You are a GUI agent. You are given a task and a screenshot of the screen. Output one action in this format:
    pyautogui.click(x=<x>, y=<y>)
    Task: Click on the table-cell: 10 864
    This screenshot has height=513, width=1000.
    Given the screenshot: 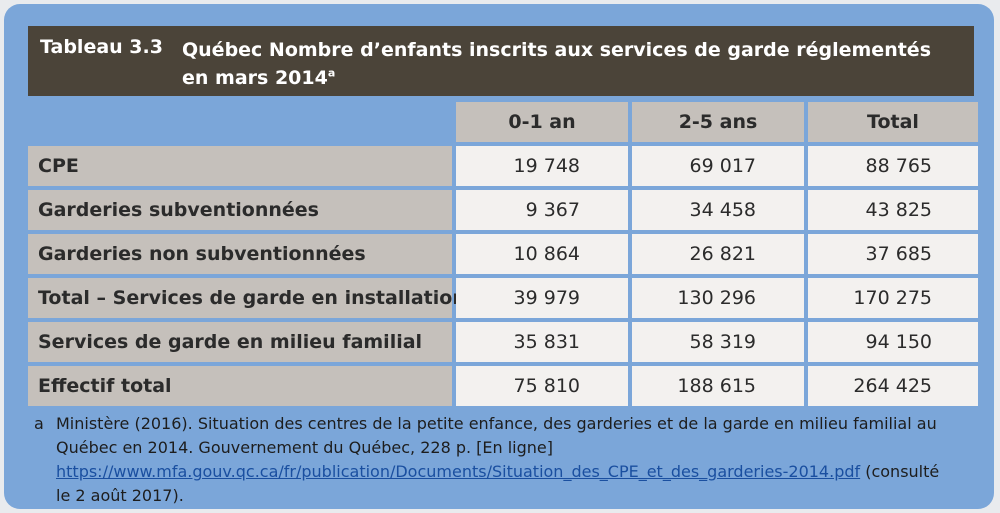 What is the action you would take?
    pyautogui.click(x=542, y=254)
    